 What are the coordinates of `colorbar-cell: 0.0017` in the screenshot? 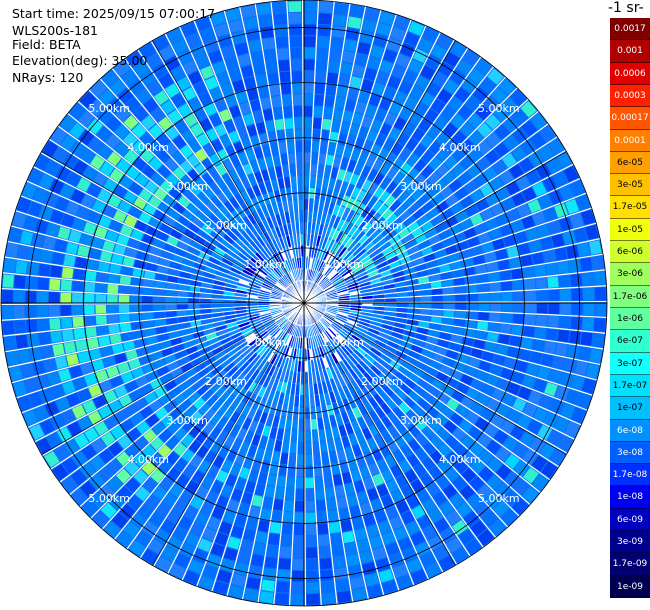 It's located at (630, 29).